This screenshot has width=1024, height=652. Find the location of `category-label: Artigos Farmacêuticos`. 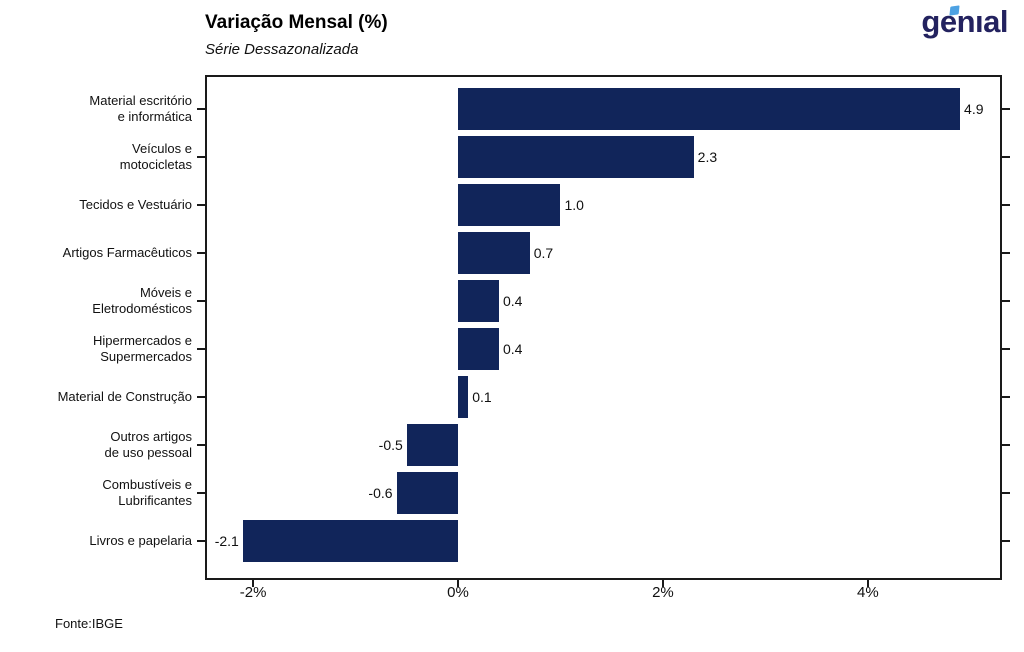

category-label: Artigos Farmacêuticos is located at coordinates (96, 253).